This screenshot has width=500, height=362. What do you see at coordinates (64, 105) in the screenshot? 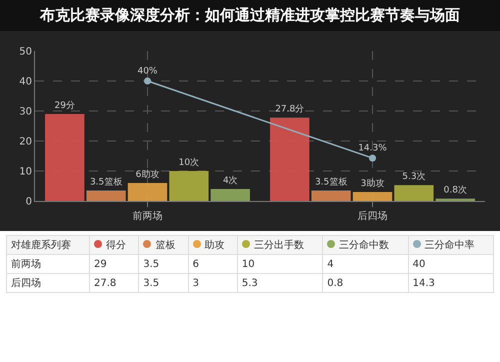
I see `data-label: 29分` at bounding box center [64, 105].